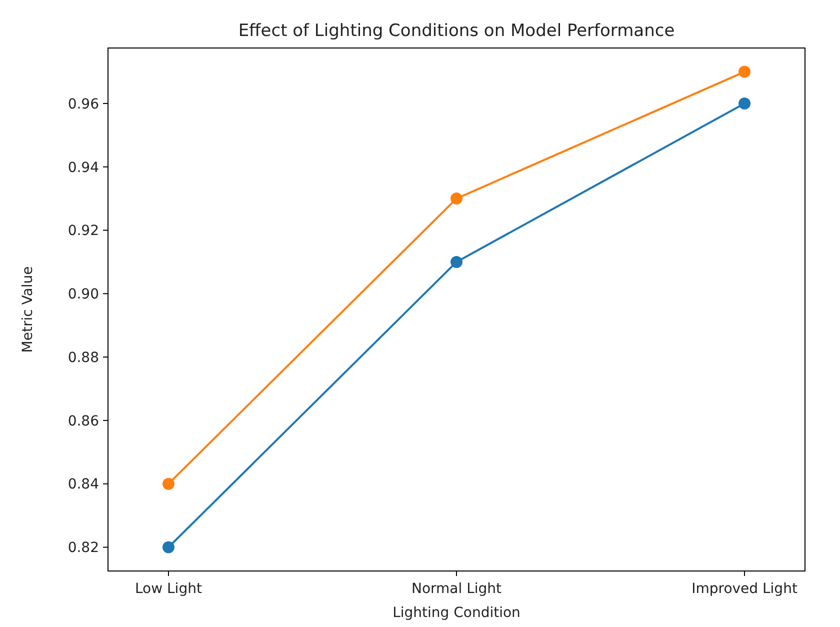 The width and height of the screenshot is (840, 627). What do you see at coordinates (84, 168) in the screenshot?
I see `y-tick-label: 0.94` at bounding box center [84, 168].